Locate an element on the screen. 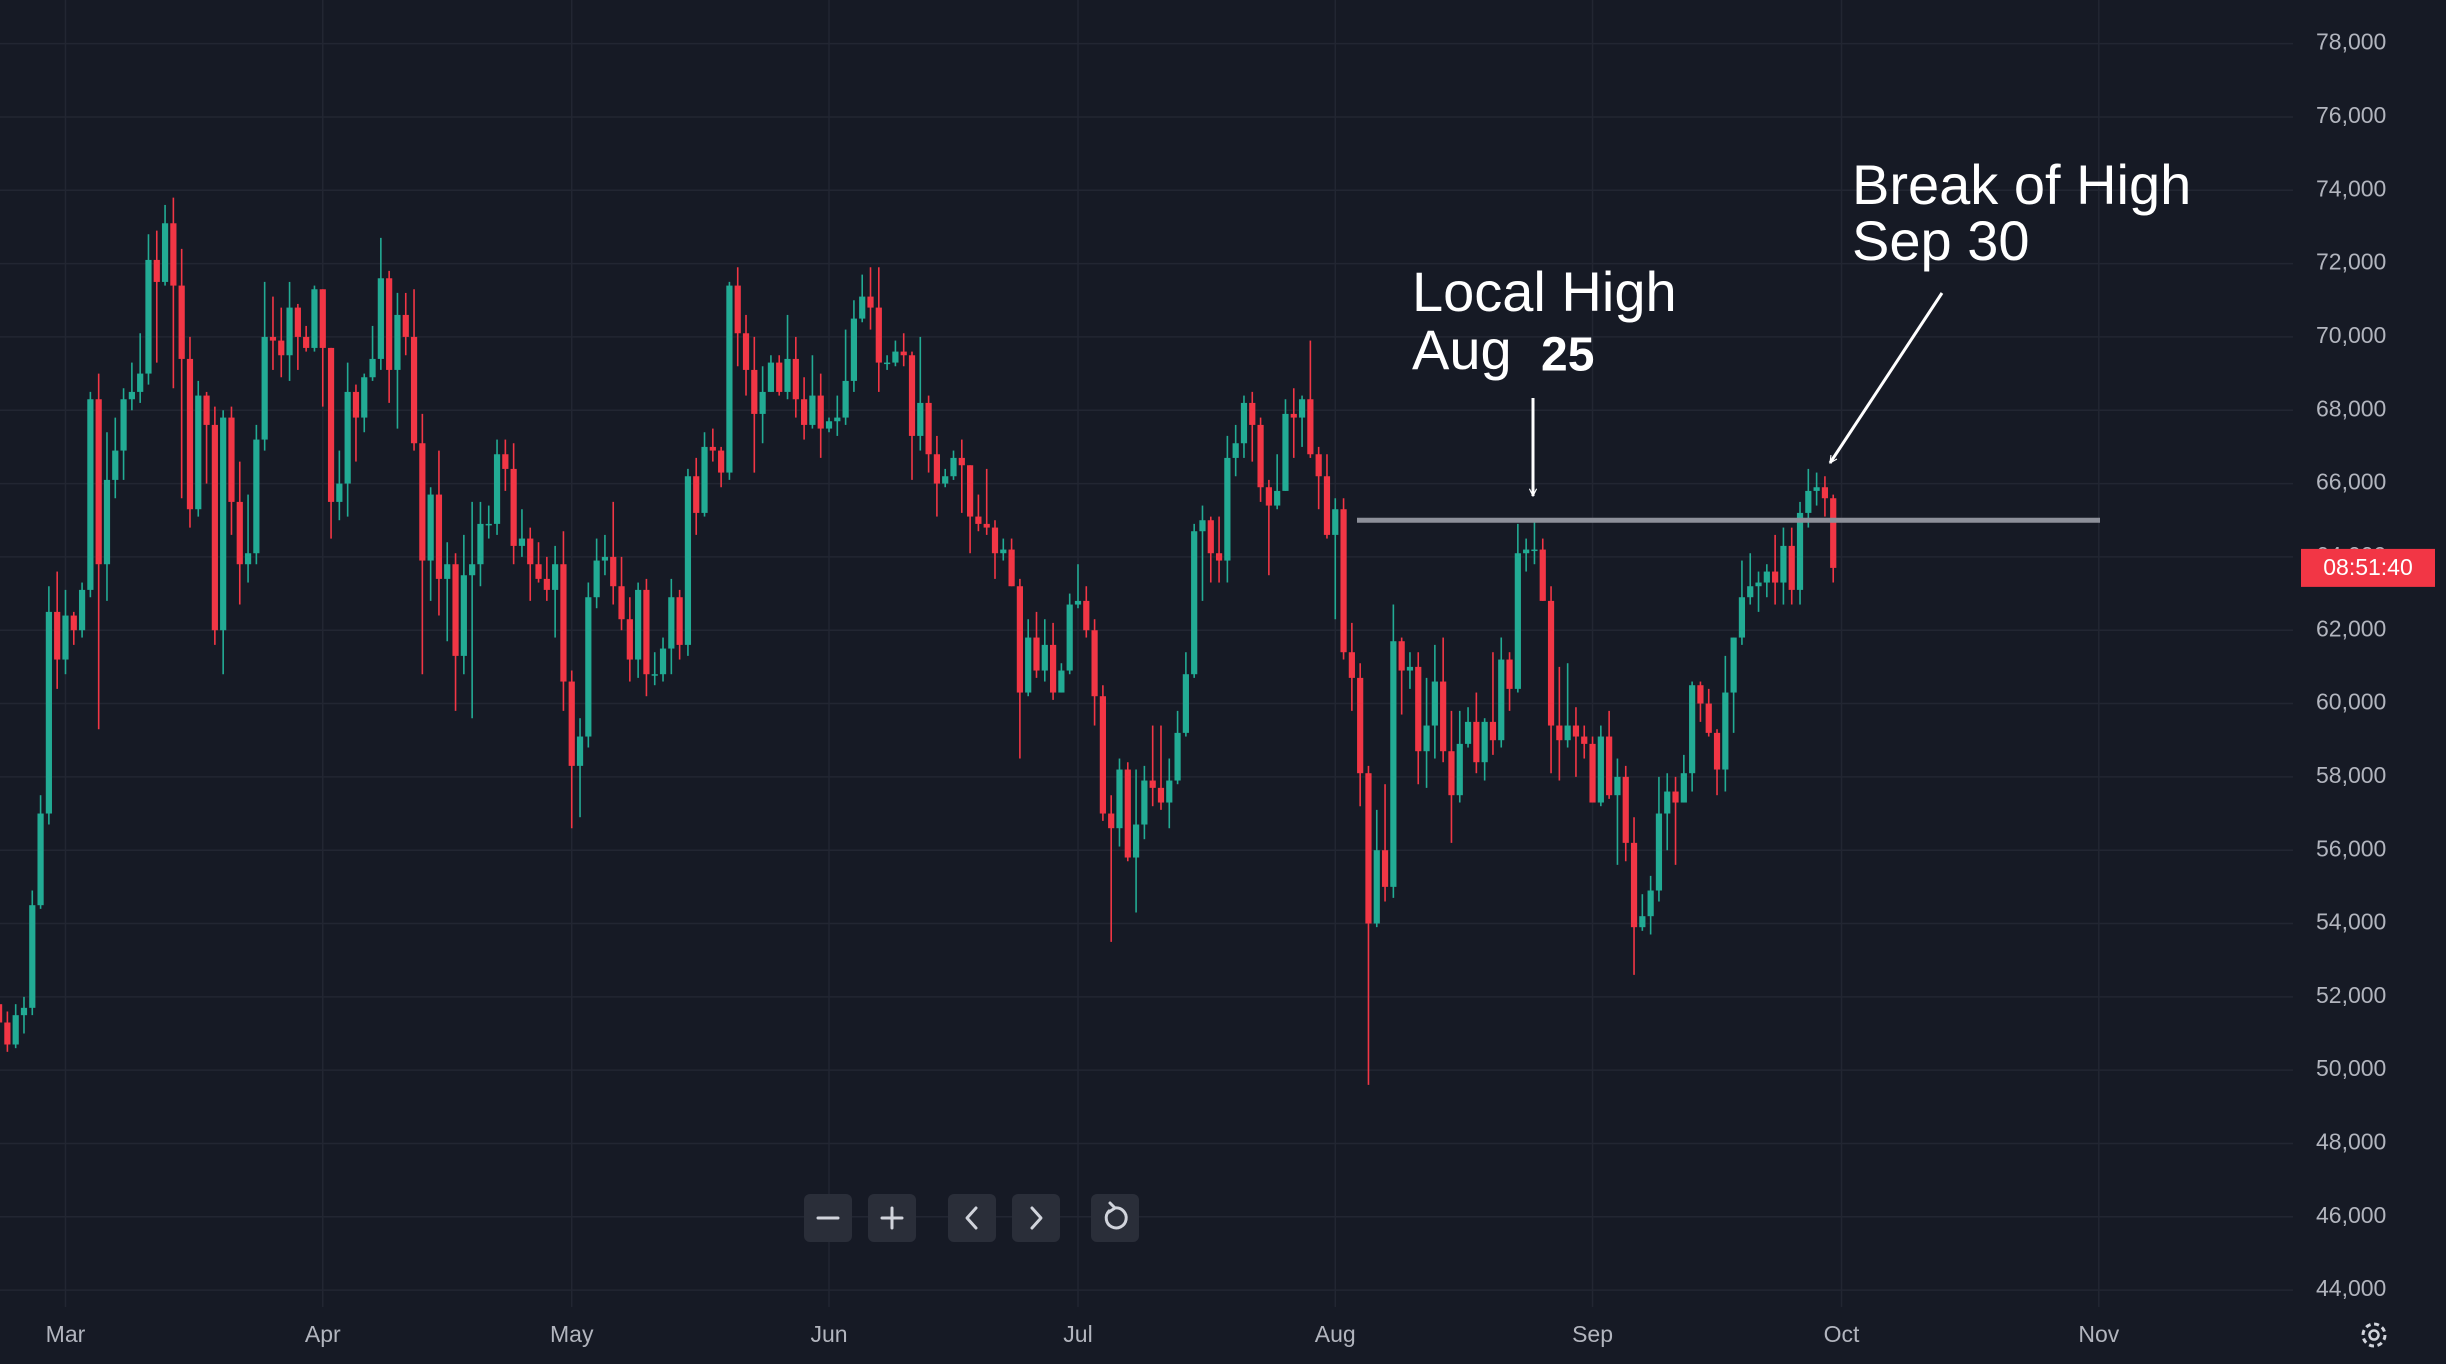 Image resolution: width=2446 pixels, height=1364 pixels. countdown-label: 08:51:40 is located at coordinates (2368, 567).